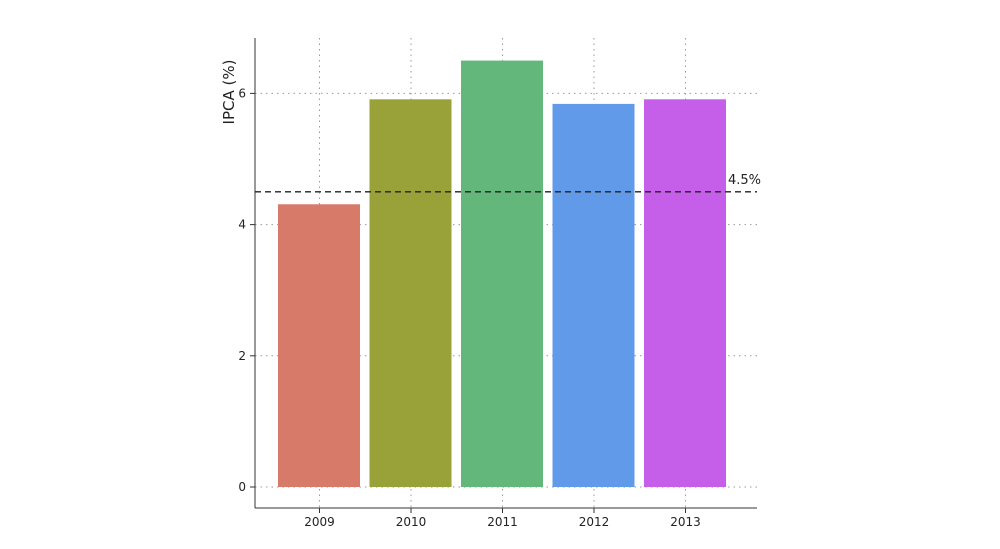 Image resolution: width=1000 pixels, height=549 pixels. Describe the element at coordinates (685, 293) in the screenshot. I see `bar-2013` at that location.